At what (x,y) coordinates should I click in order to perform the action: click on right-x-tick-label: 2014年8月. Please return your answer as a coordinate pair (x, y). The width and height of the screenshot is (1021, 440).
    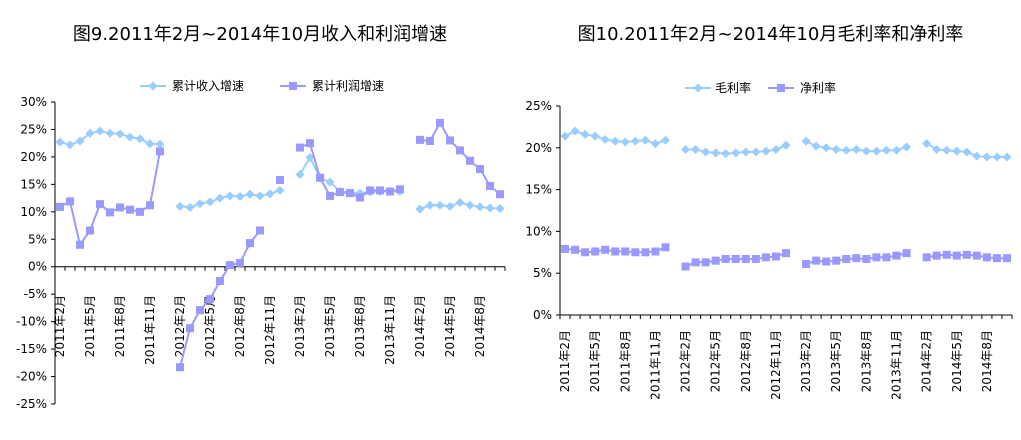
    Looking at the image, I should click on (987, 361).